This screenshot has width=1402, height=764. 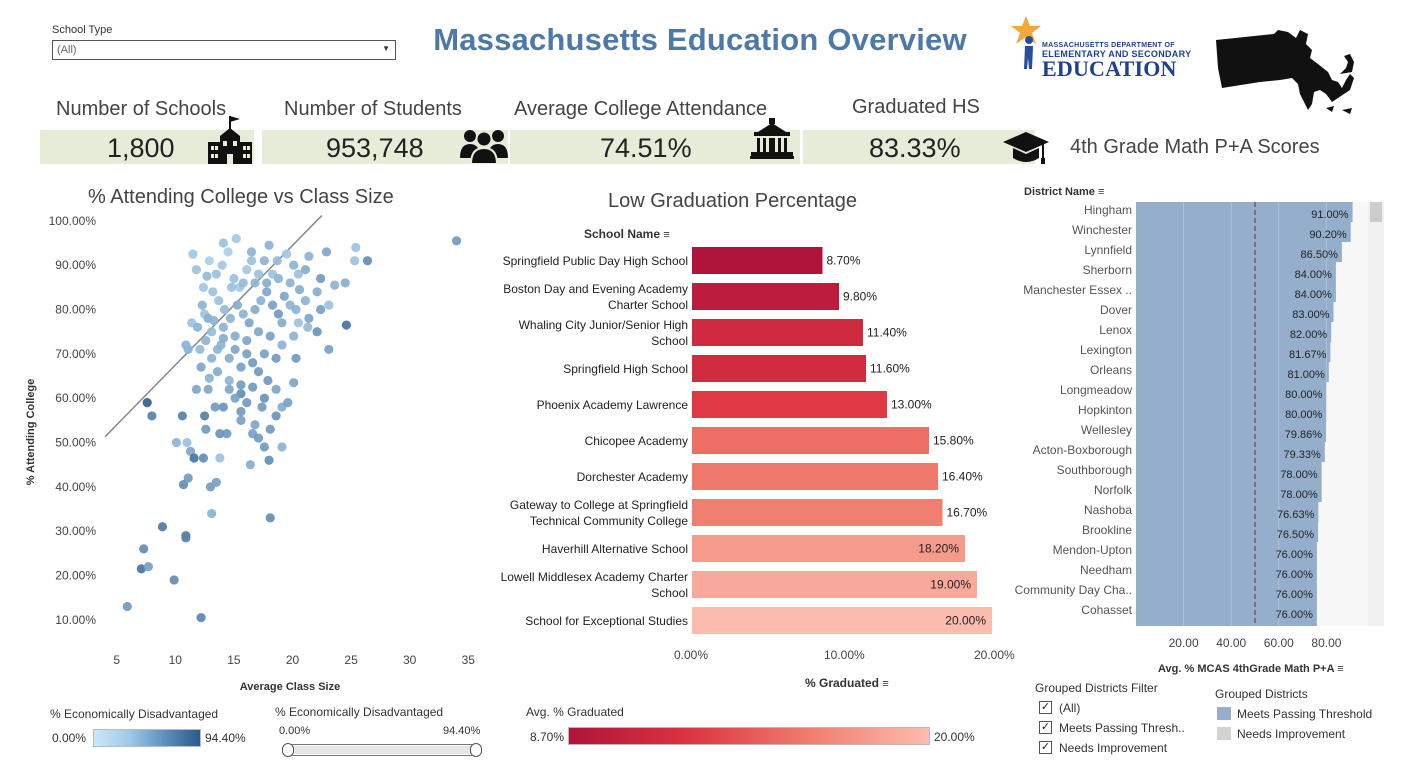 I want to click on econ-range-slider, so click(x=382, y=750).